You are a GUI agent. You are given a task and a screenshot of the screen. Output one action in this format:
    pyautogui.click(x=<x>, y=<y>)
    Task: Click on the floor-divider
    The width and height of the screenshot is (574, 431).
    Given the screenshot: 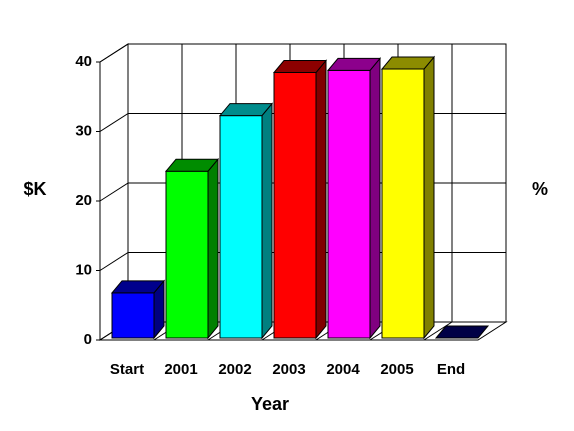 What is the action you would take?
    pyautogui.click(x=438, y=331)
    